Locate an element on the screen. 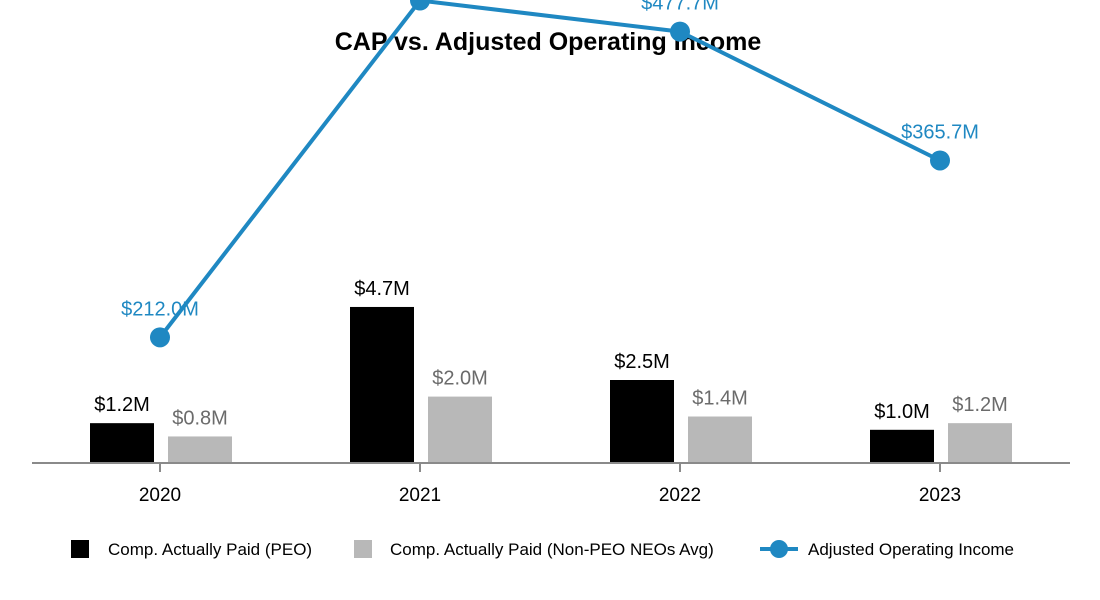  line-point-2023 is located at coordinates (940, 160).